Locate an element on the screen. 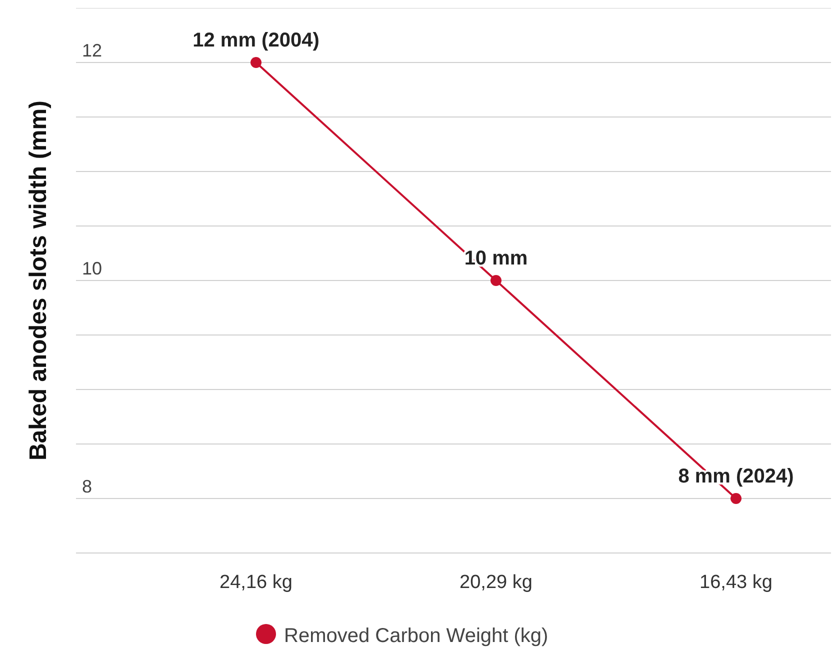 This screenshot has height=663, width=839. y-tick-label: 8 is located at coordinates (87, 486).